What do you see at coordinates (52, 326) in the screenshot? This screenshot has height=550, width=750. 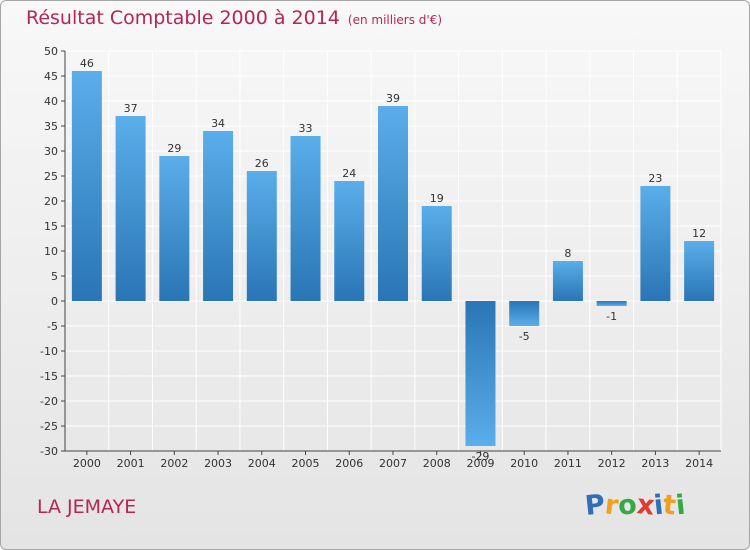 I see `y-tick-label: -5` at bounding box center [52, 326].